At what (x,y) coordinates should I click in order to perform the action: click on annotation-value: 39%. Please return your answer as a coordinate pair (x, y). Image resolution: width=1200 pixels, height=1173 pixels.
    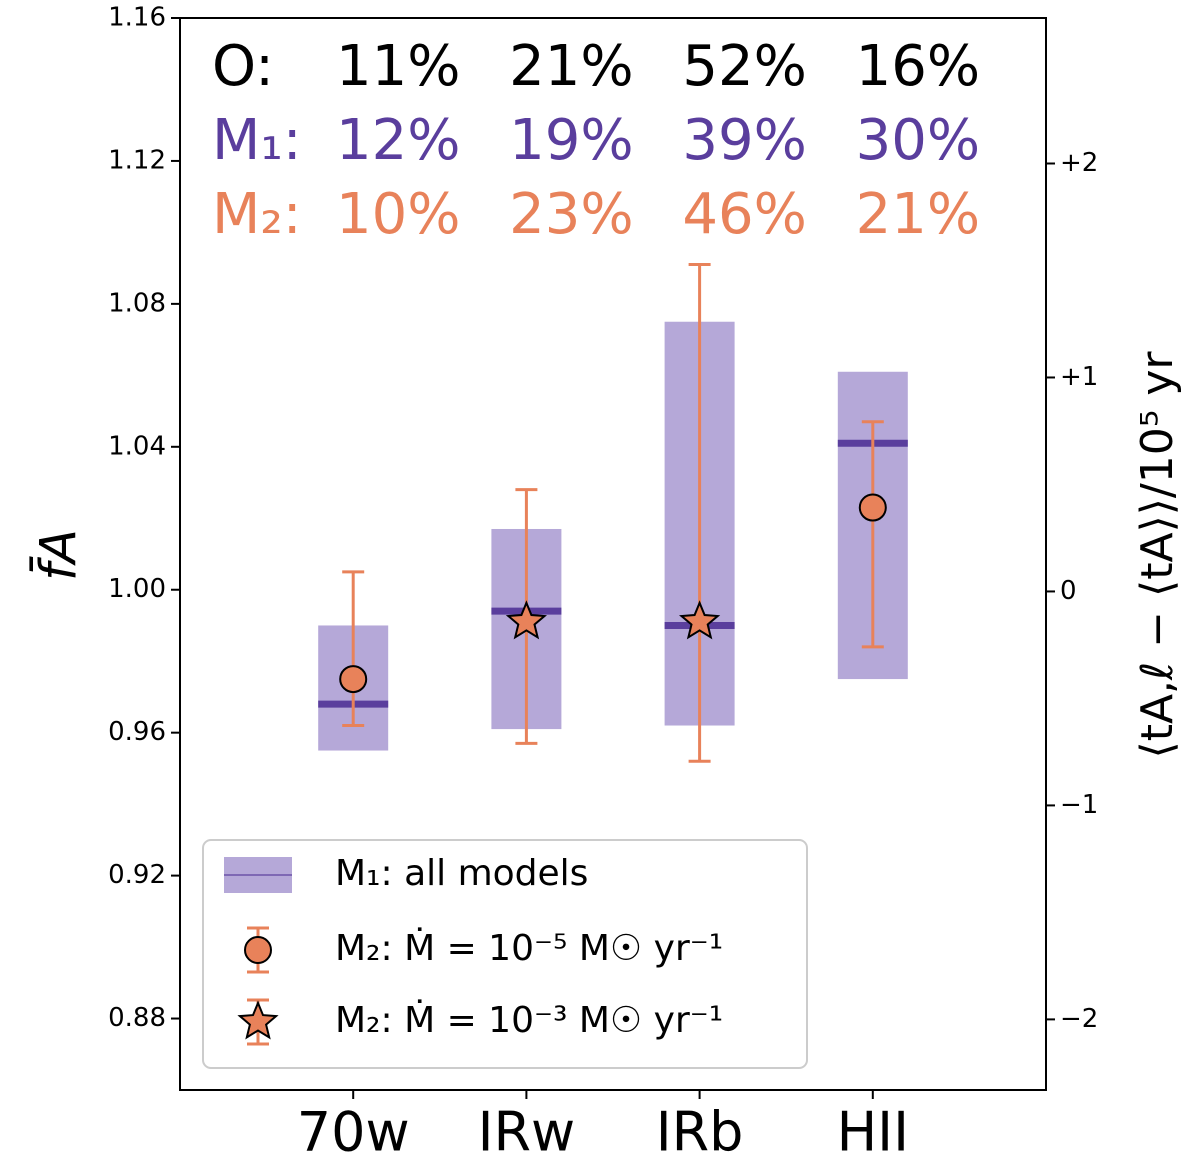
    Looking at the image, I should click on (744, 140).